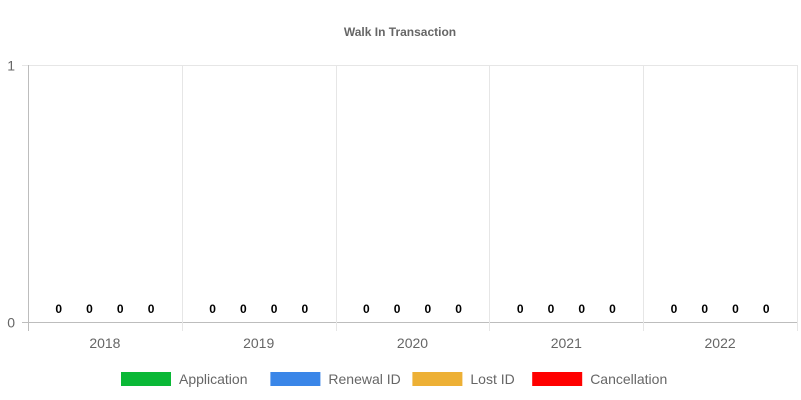 The height and width of the screenshot is (400, 801). Describe the element at coordinates (463, 379) in the screenshot. I see `legend-item: Lost ID` at that location.